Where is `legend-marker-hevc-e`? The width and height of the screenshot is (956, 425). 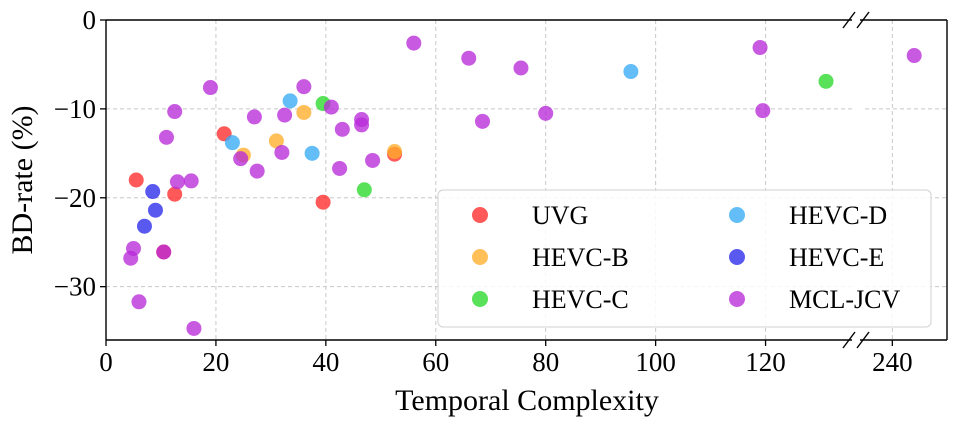
legend-marker-hevc-e is located at coordinates (737, 257).